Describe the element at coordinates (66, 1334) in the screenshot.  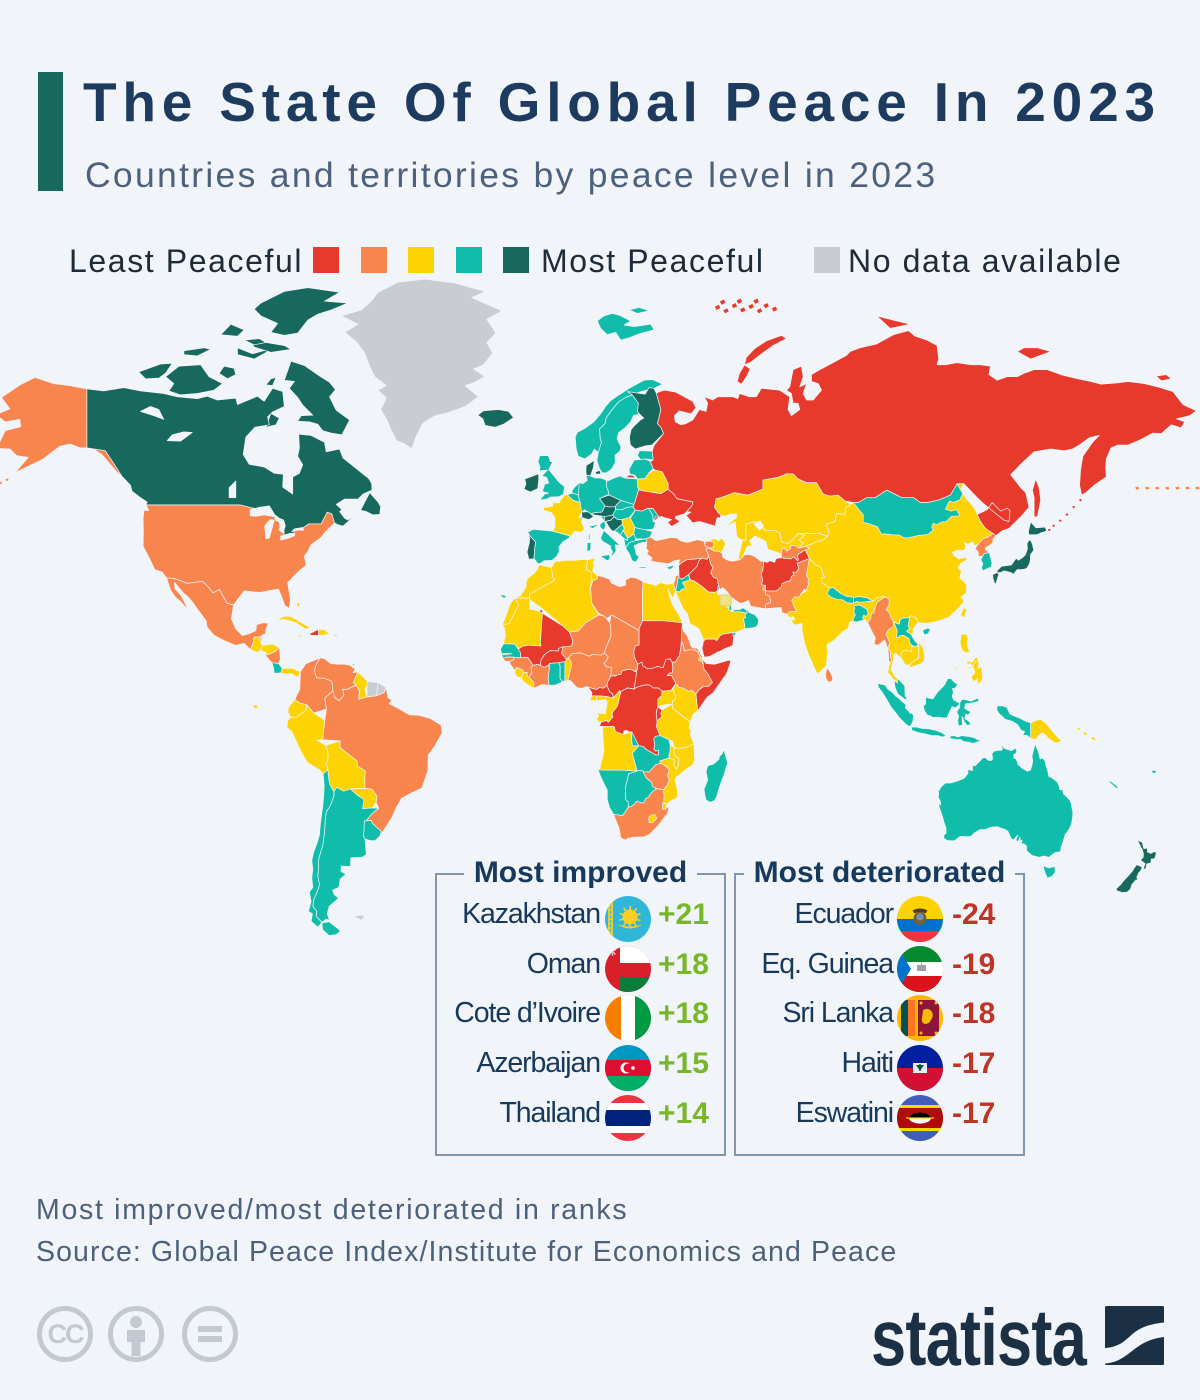
I see `svg-text: CC` at that location.